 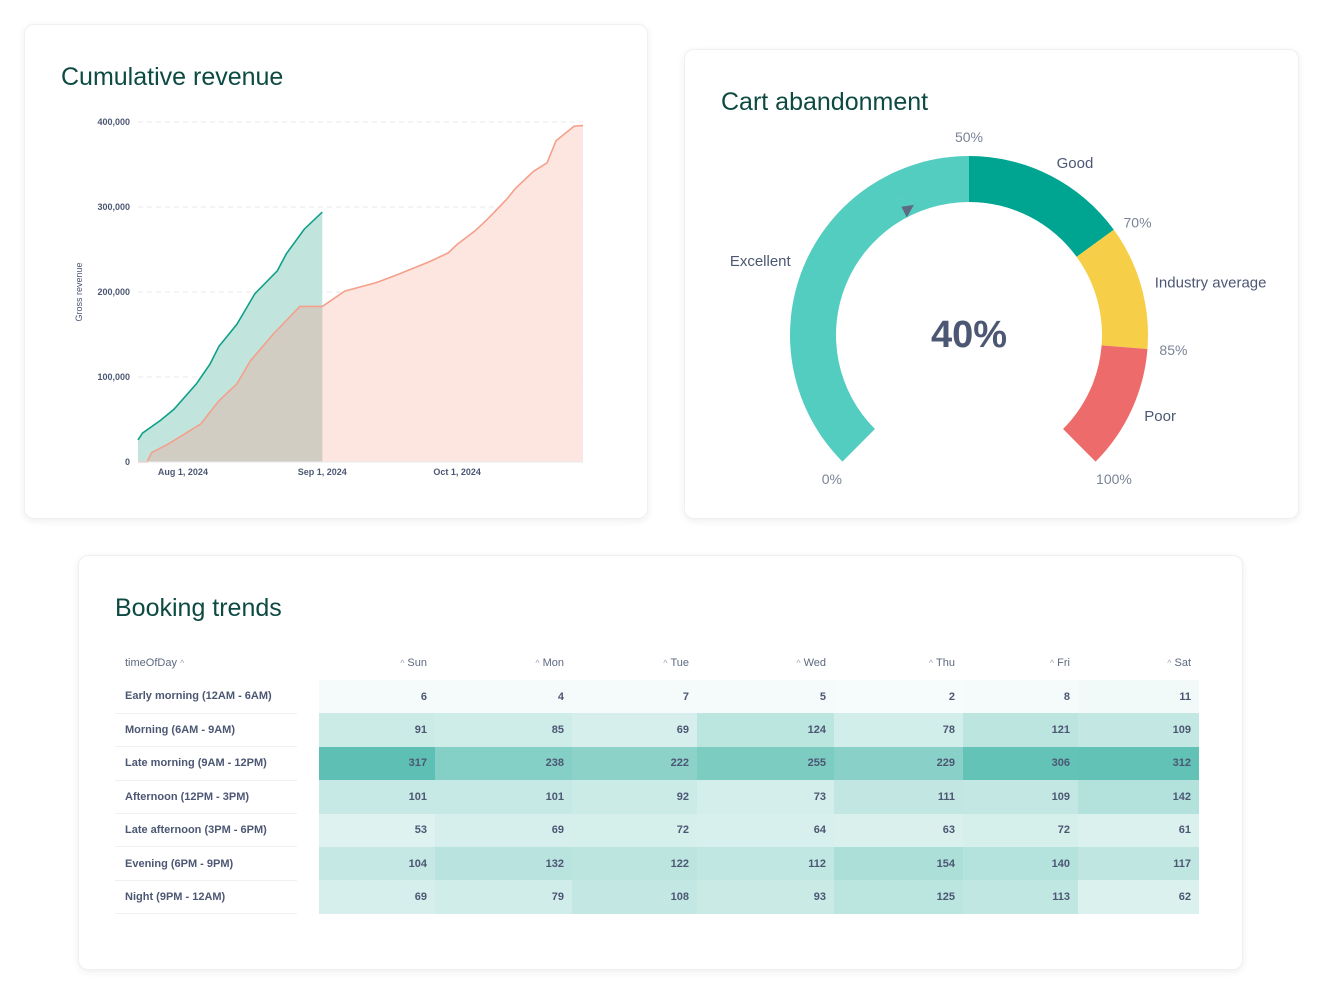 What do you see at coordinates (811, 663) in the screenshot?
I see `column-header: ^ Wed` at bounding box center [811, 663].